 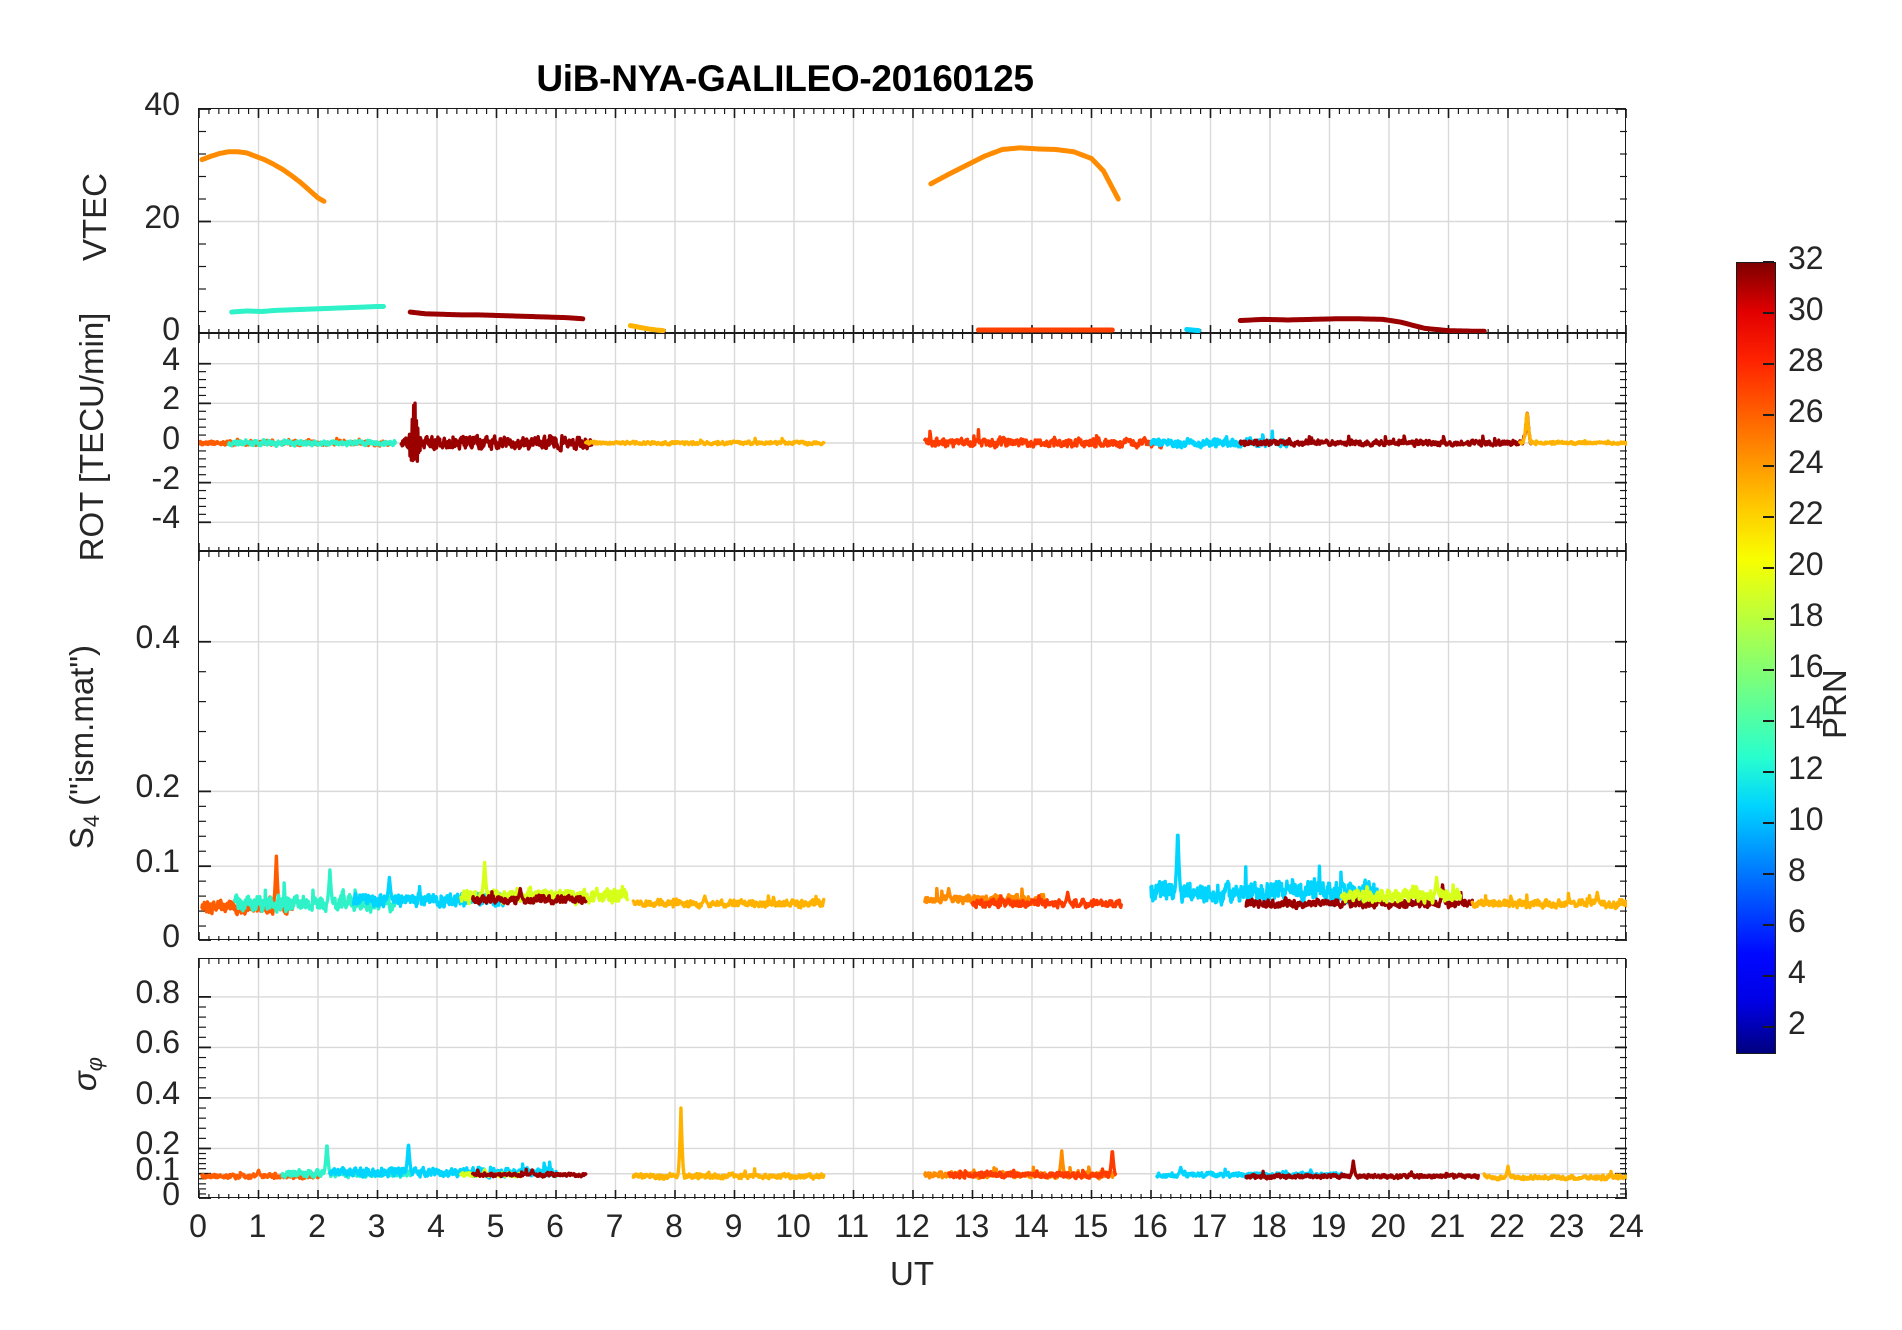 I want to click on colorbar-label-12: 12, so click(x=1806, y=767).